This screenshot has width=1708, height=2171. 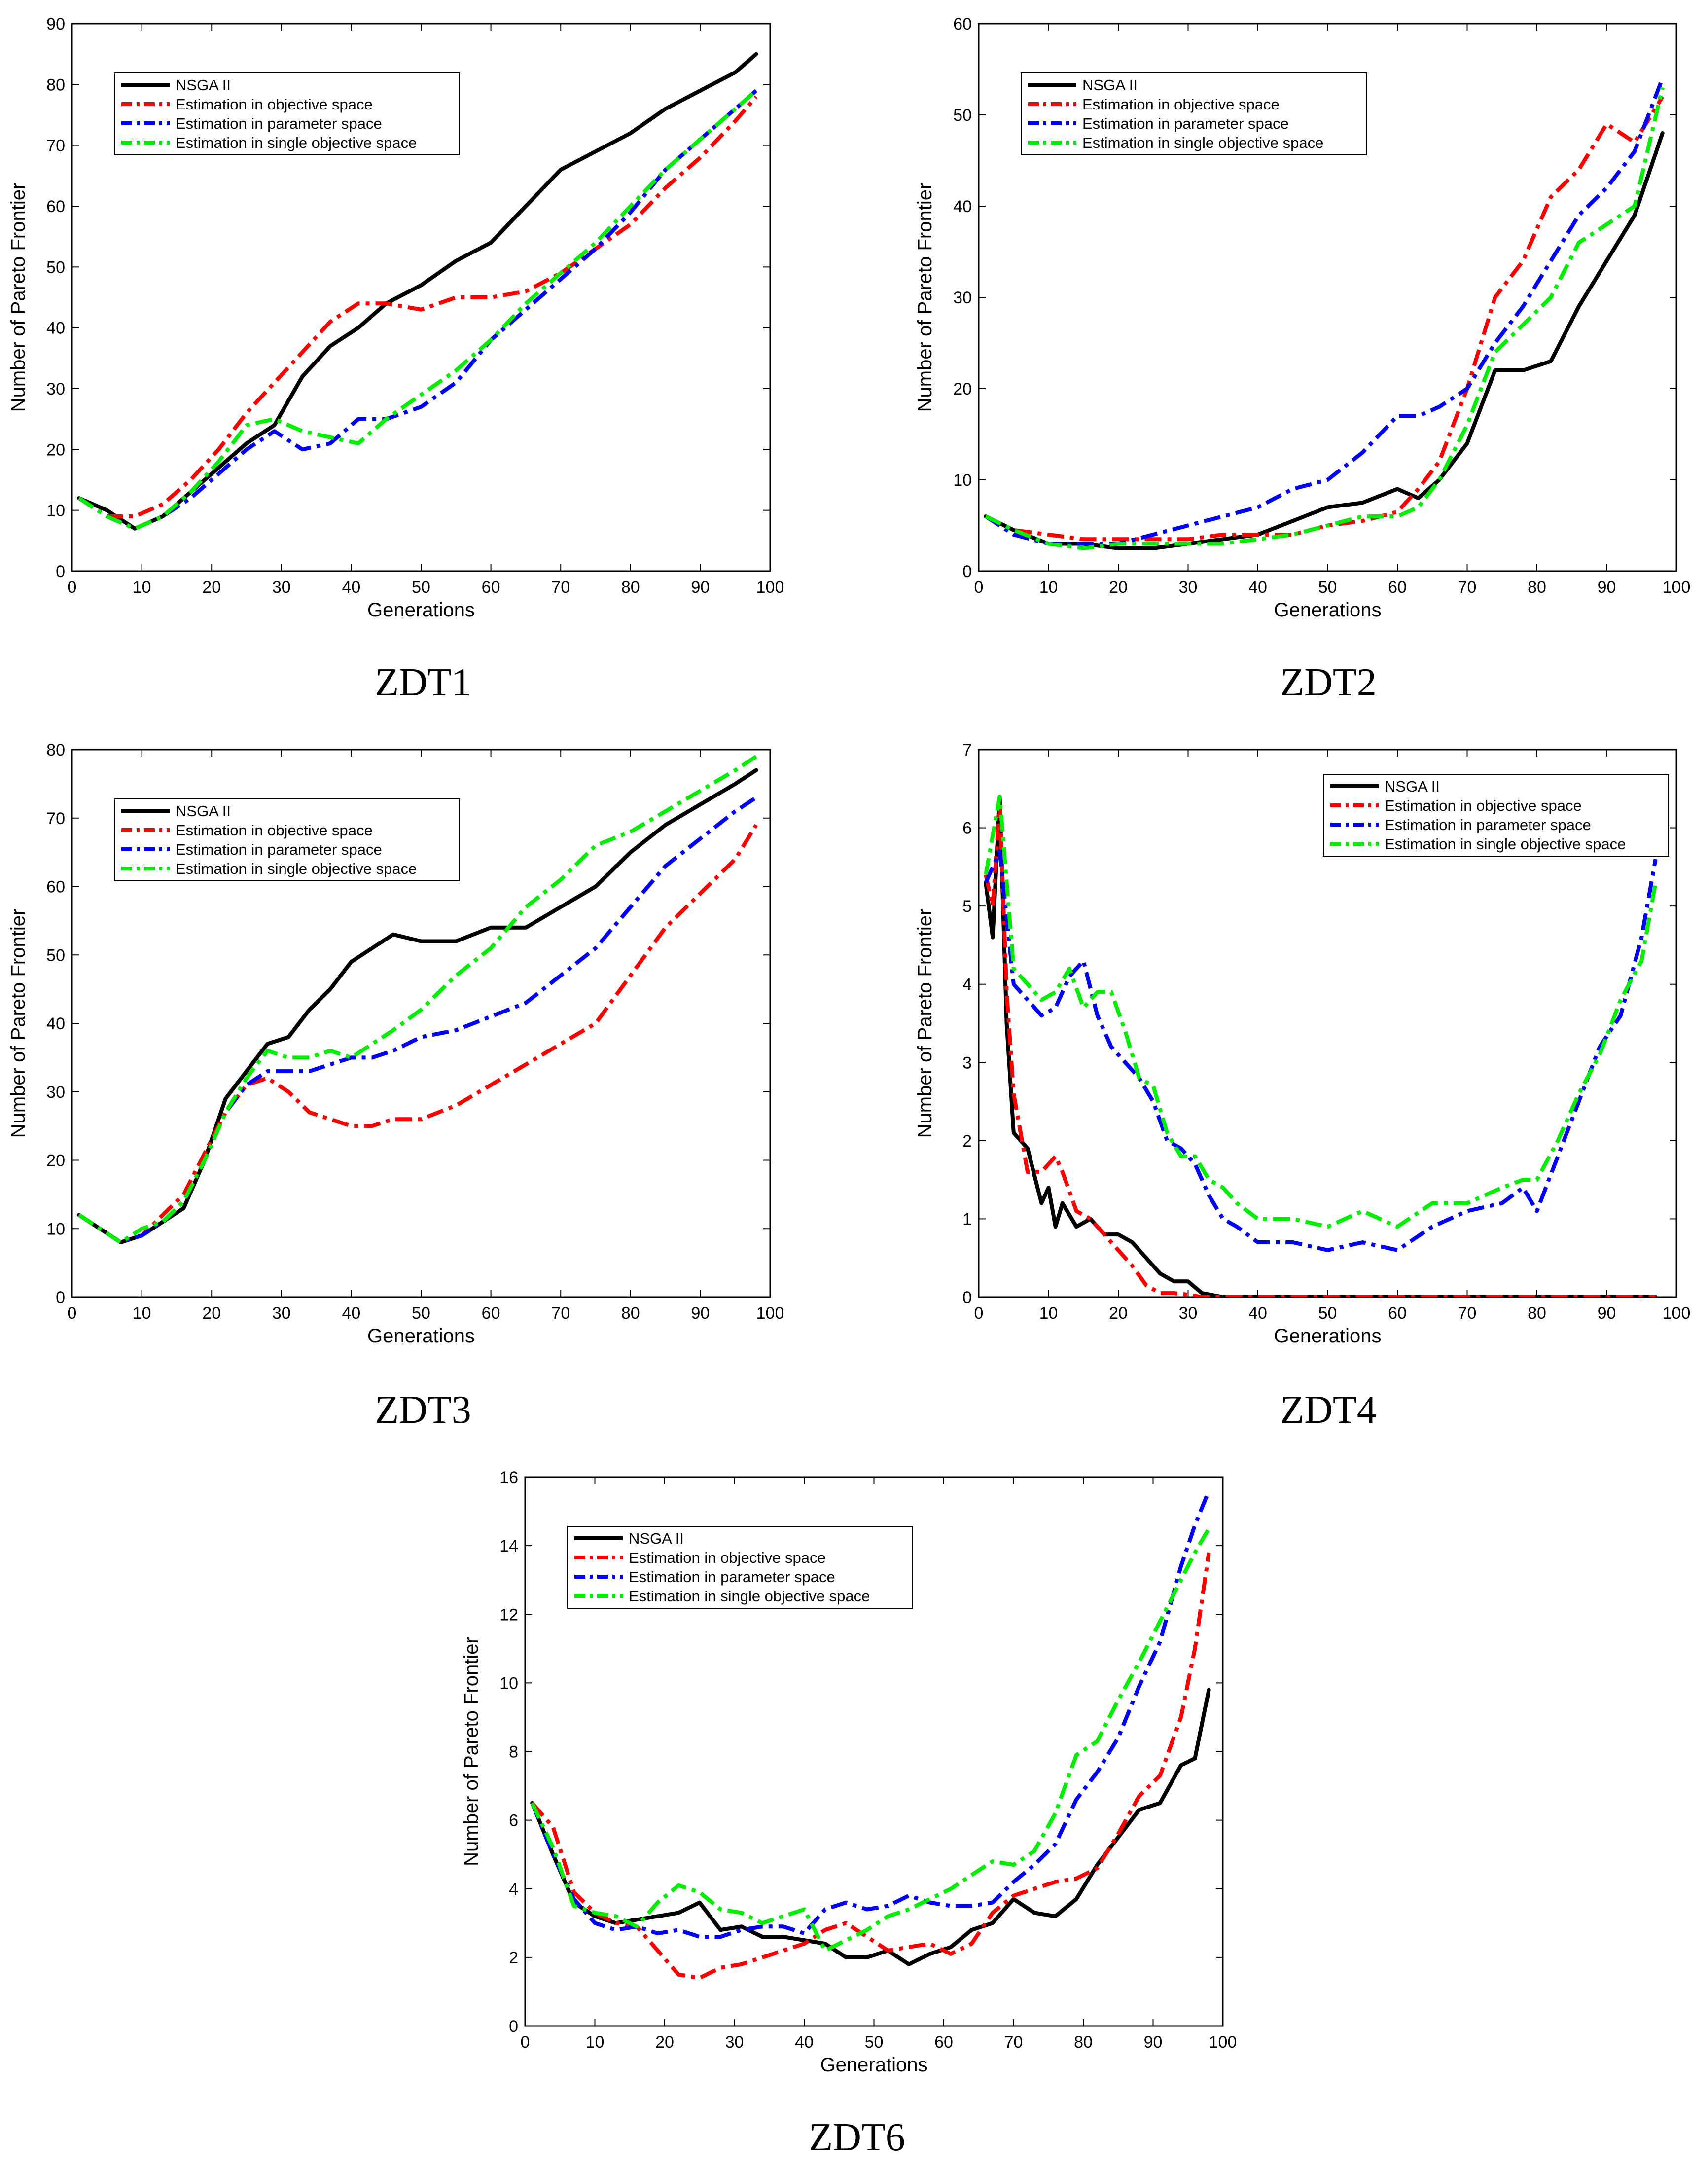 What do you see at coordinates (962, 116) in the screenshot?
I see `zdt2-y-tick-label: 50` at bounding box center [962, 116].